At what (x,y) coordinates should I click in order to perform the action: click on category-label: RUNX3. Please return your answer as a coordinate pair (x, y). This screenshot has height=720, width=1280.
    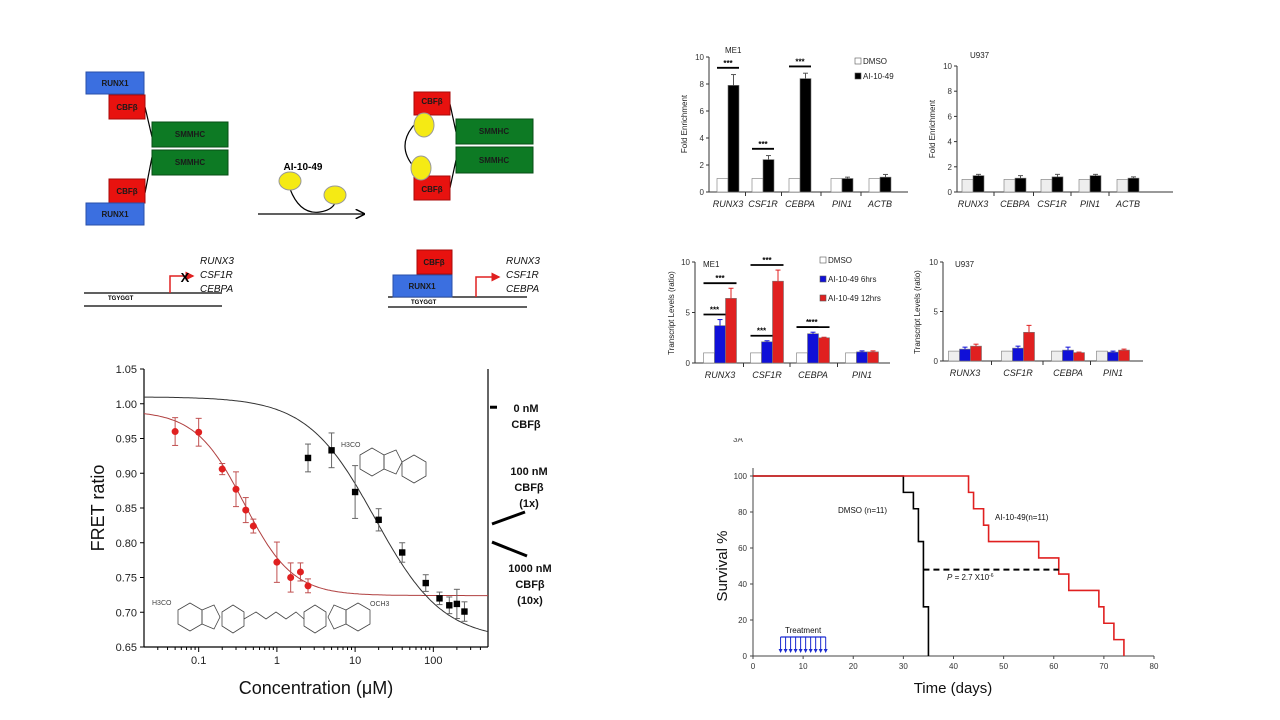
    Looking at the image, I should click on (965, 373).